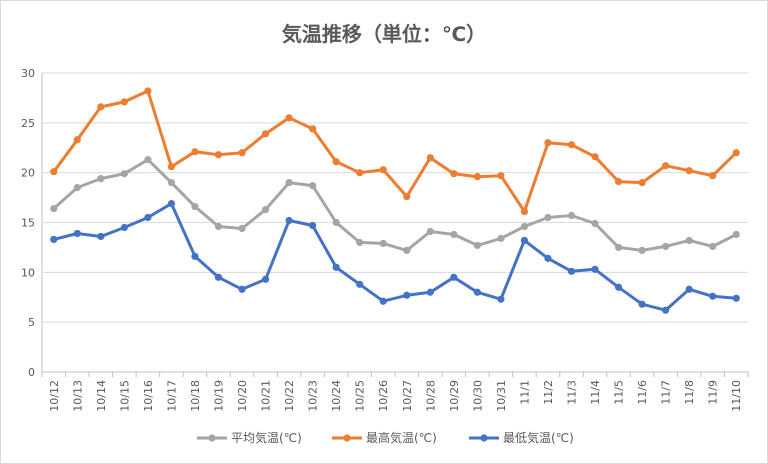 The height and width of the screenshot is (464, 768). What do you see at coordinates (336, 396) in the screenshot?
I see `x-tick-label: 10/24` at bounding box center [336, 396].